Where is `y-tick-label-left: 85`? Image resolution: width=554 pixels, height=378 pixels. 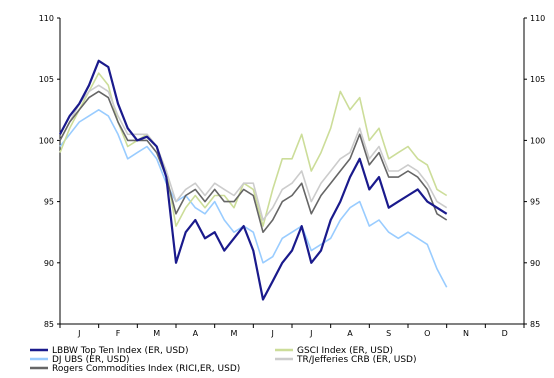 y-tick-label-left: 85 is located at coordinates (49, 324).